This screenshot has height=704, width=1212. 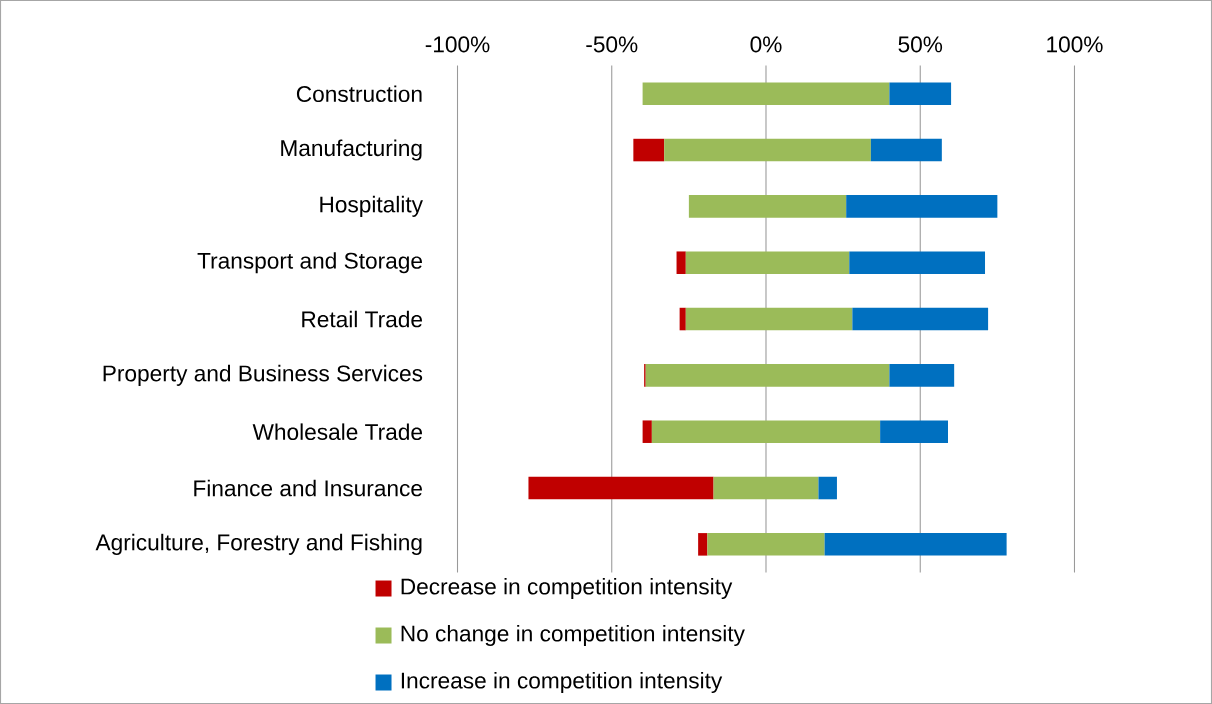 I want to click on y-tick-label: Retail Trade, so click(x=362, y=319).